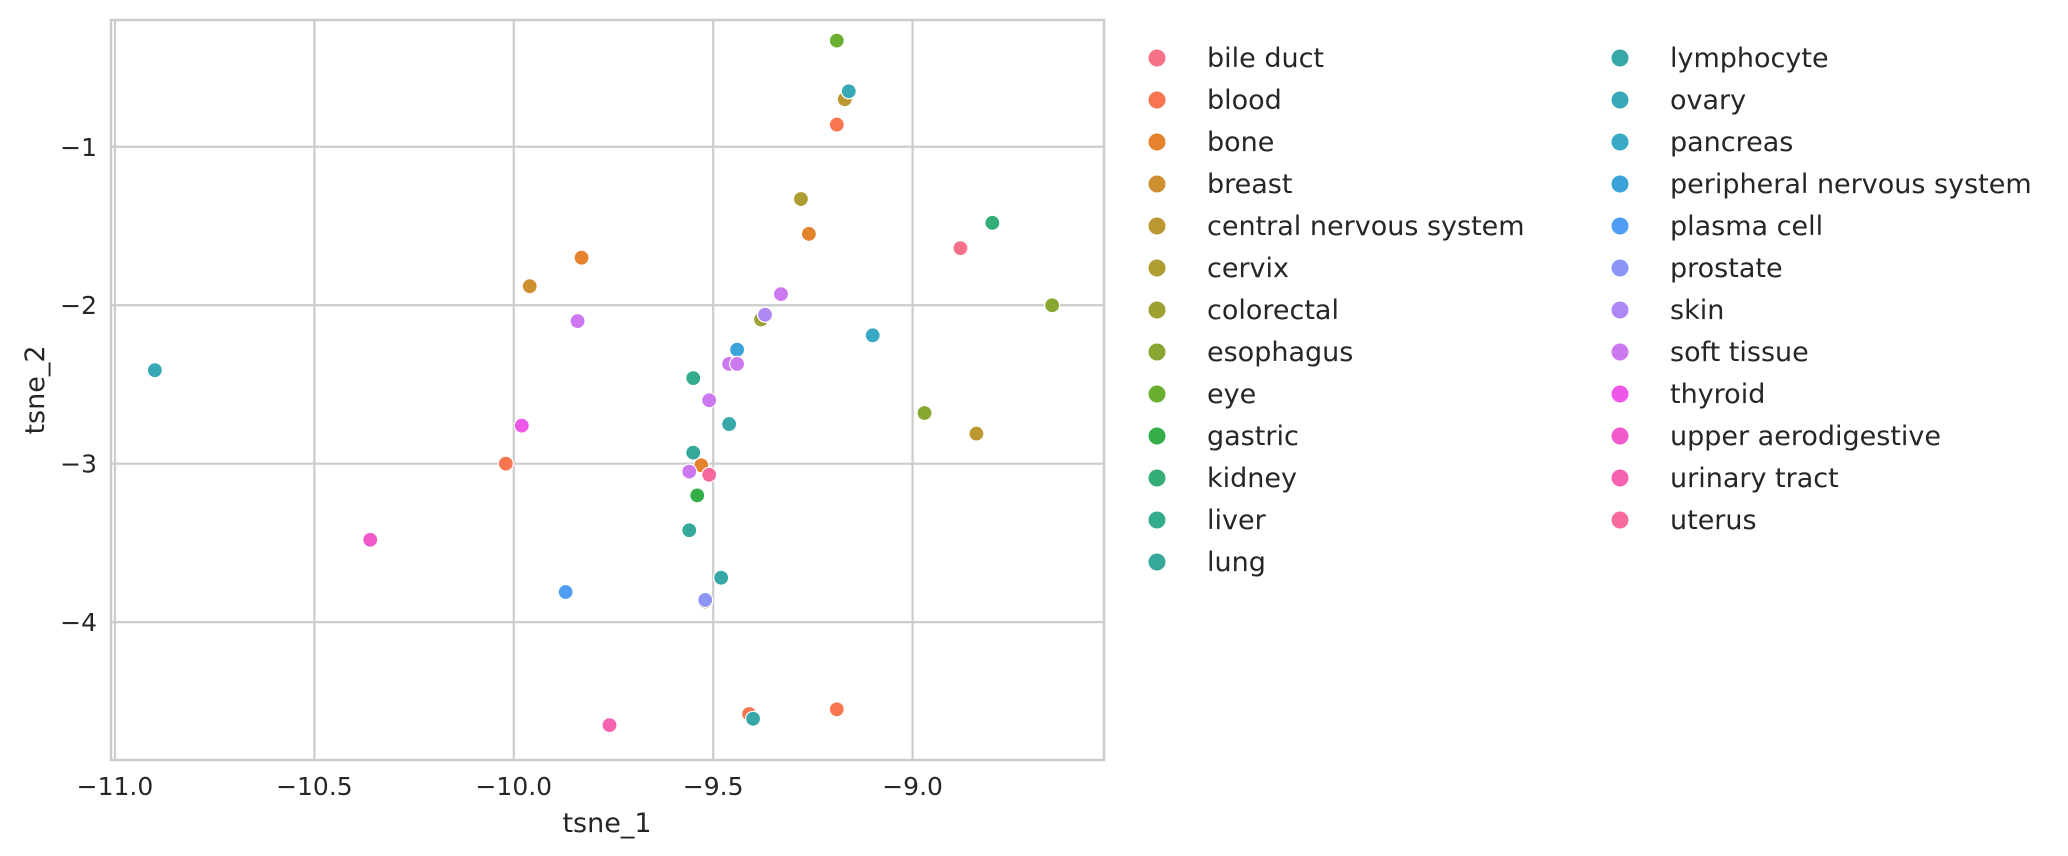 Image resolution: width=2068 pixels, height=856 pixels. I want to click on x-tick-label: −10.0, so click(513, 786).